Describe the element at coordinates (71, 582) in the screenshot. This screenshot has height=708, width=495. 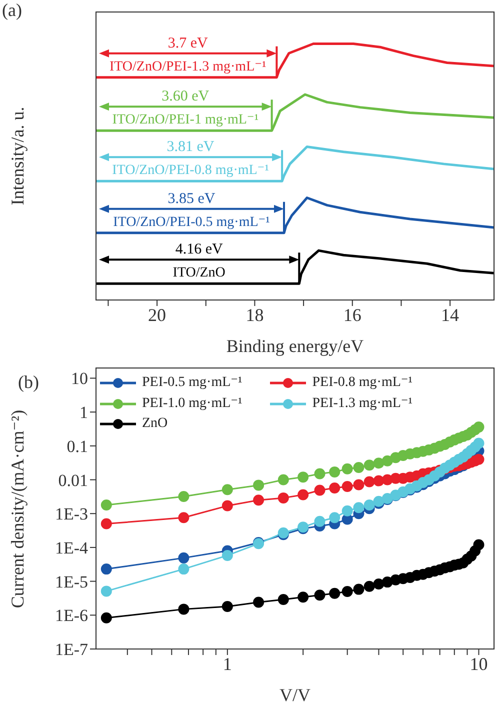
I see `y-tick-label: 1E-5` at that location.